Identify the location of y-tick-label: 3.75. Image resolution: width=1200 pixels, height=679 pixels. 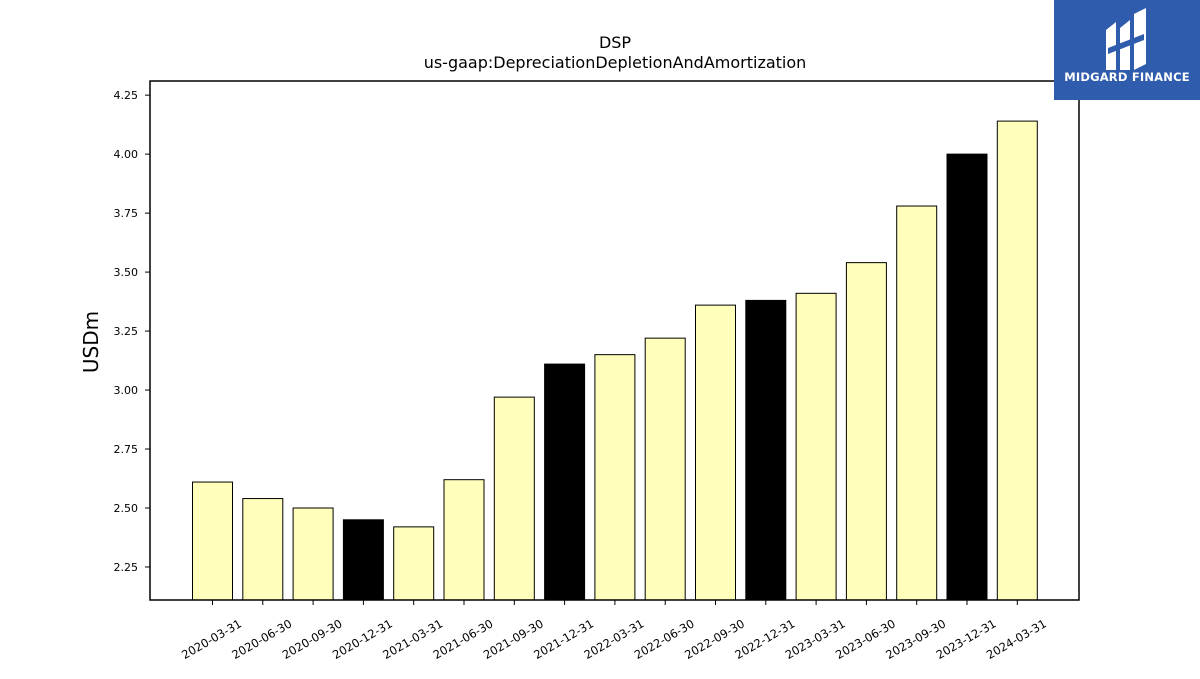
(126, 213).